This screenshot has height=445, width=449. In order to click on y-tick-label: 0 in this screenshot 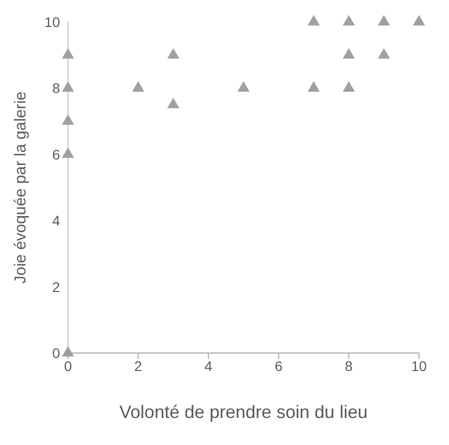, I will do `click(56, 352)`.